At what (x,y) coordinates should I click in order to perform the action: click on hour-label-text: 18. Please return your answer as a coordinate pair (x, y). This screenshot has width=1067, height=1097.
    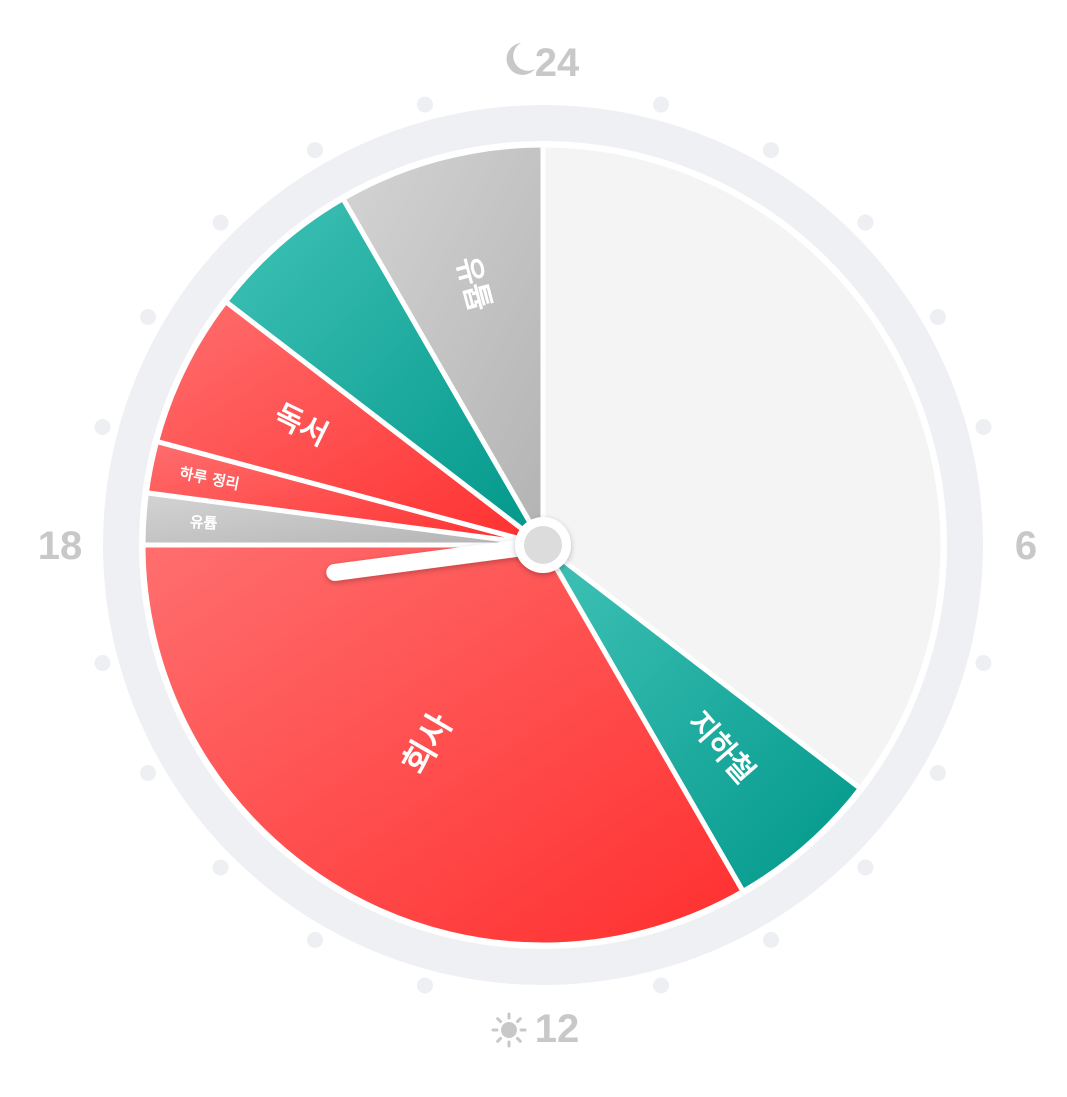
    Looking at the image, I should click on (60, 546).